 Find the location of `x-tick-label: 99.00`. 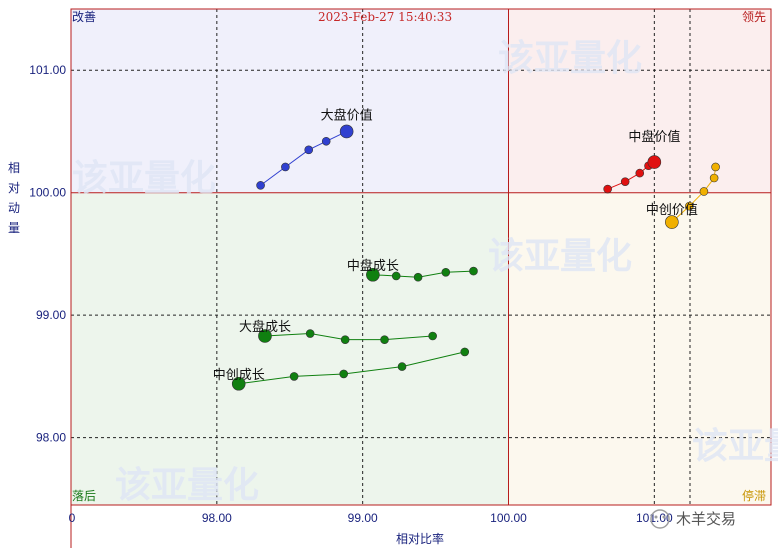

x-tick-label: 99.00 is located at coordinates (363, 518).